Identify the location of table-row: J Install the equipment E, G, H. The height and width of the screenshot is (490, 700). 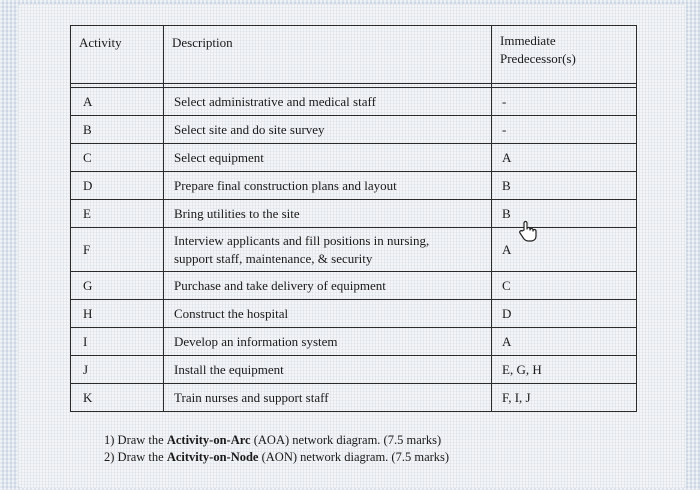
(353, 369).